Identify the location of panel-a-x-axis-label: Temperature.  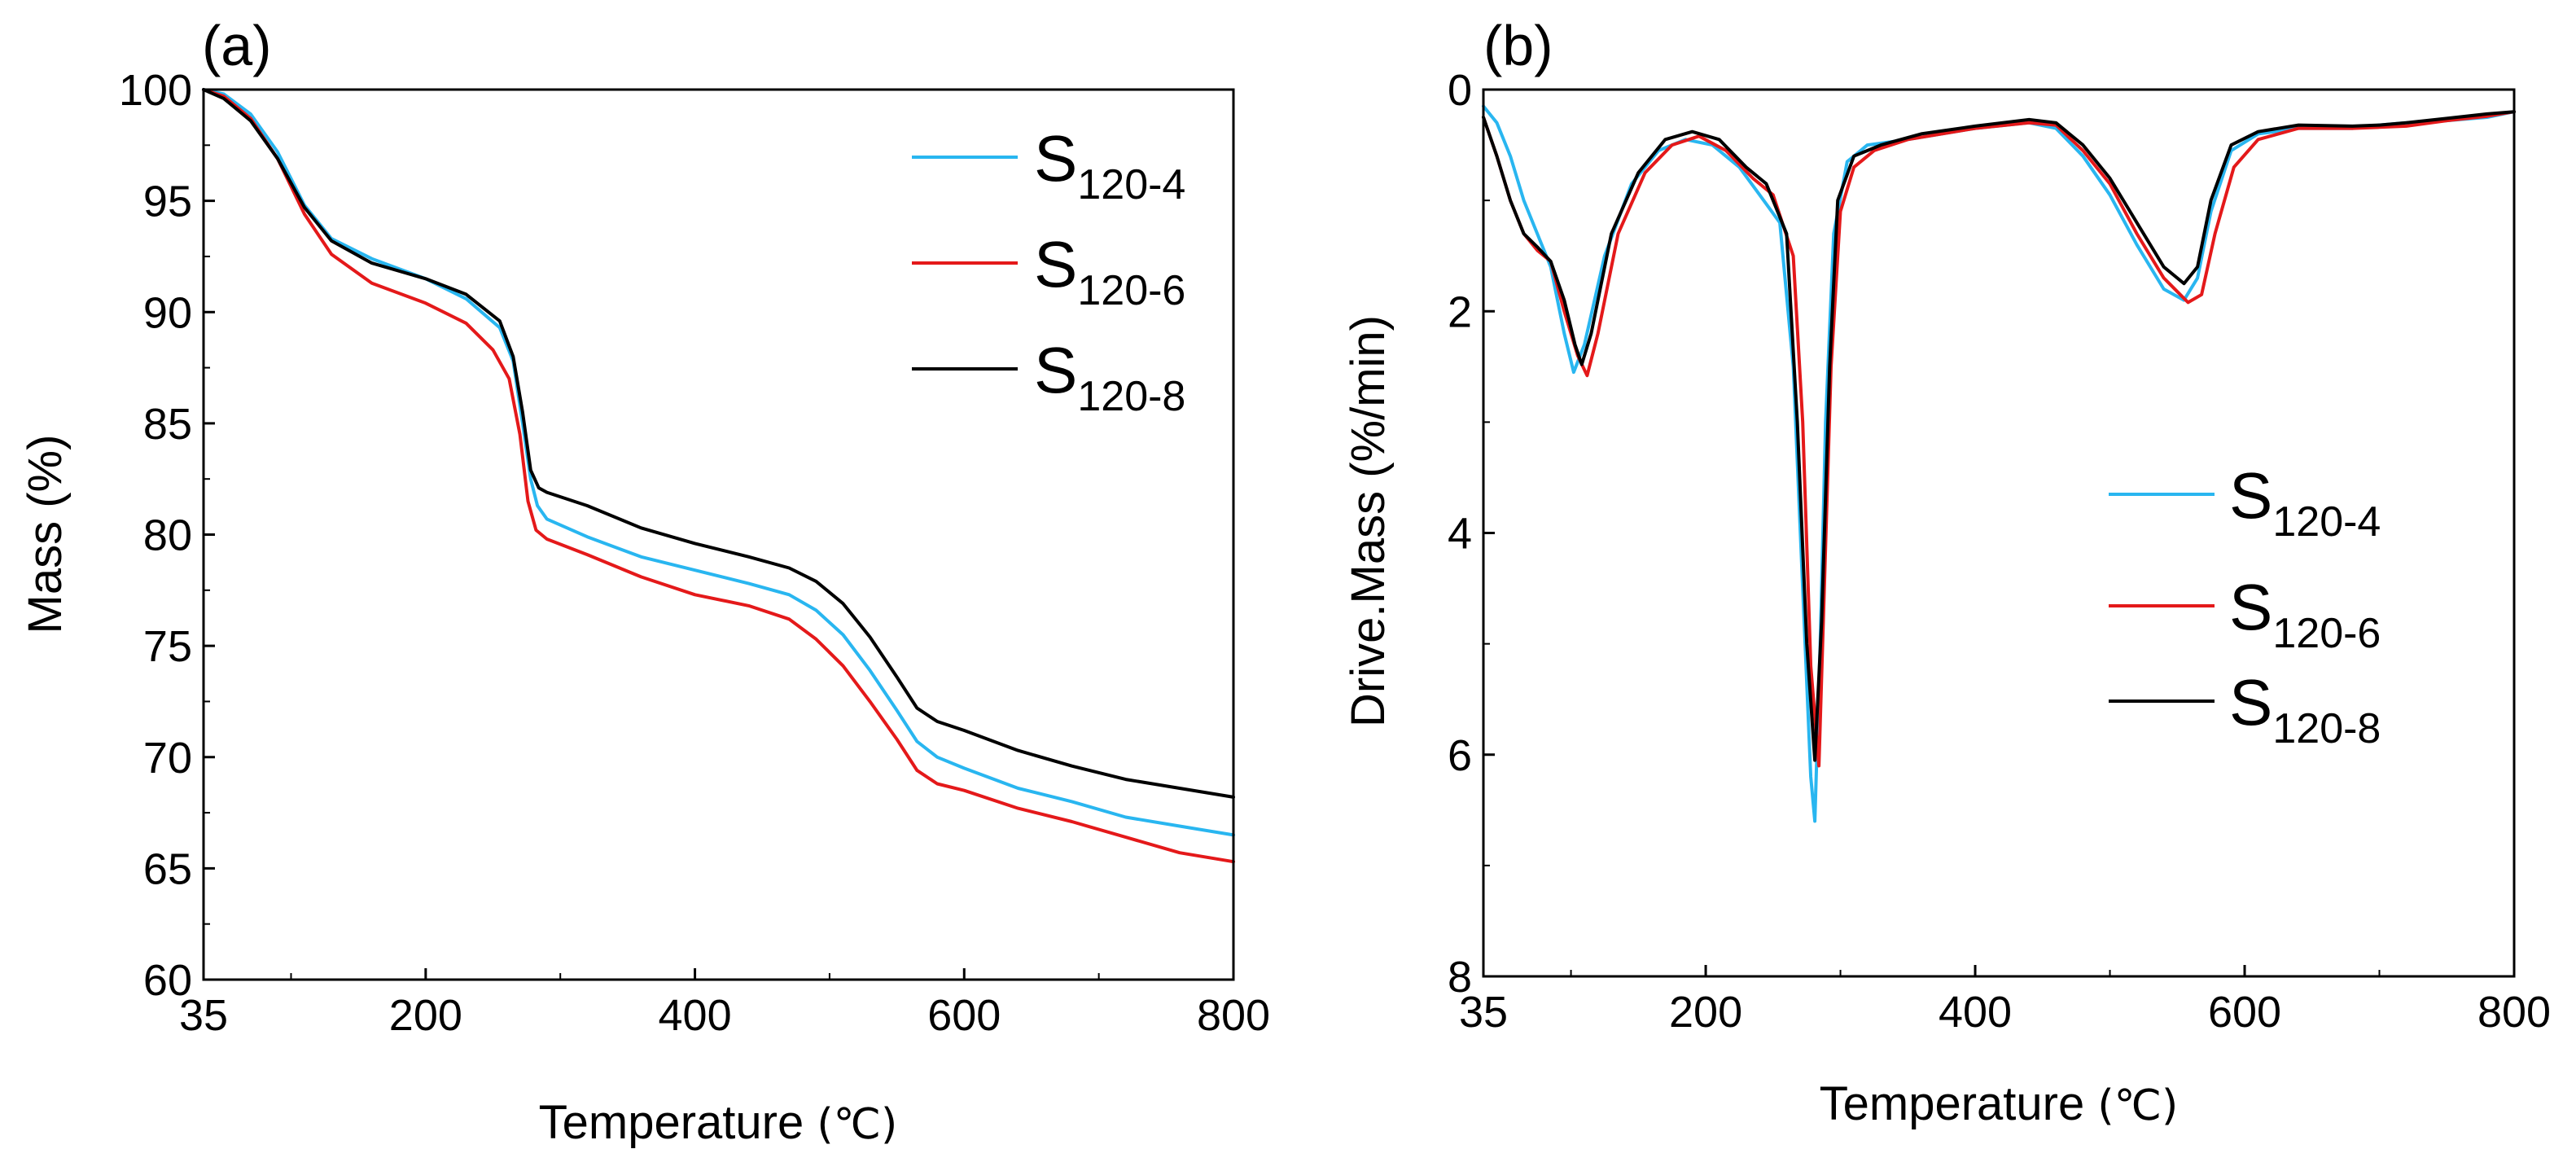
(671, 1122).